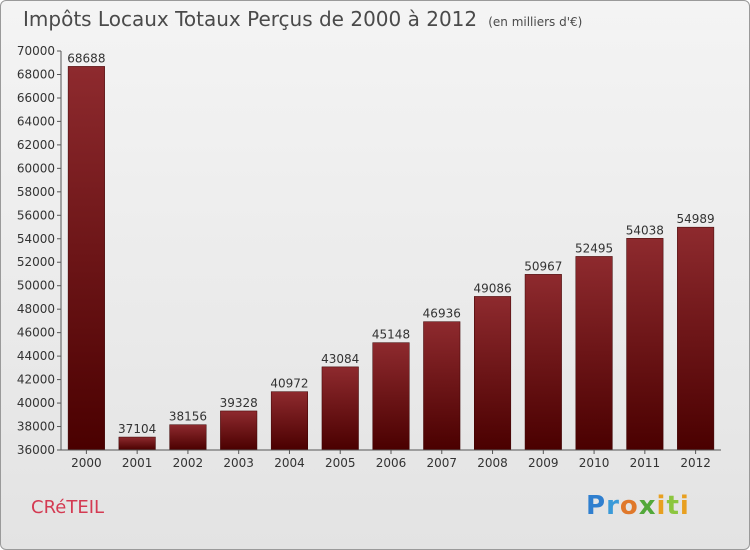 The image size is (750, 550). What do you see at coordinates (493, 373) in the screenshot?
I see `bar-2008` at bounding box center [493, 373].